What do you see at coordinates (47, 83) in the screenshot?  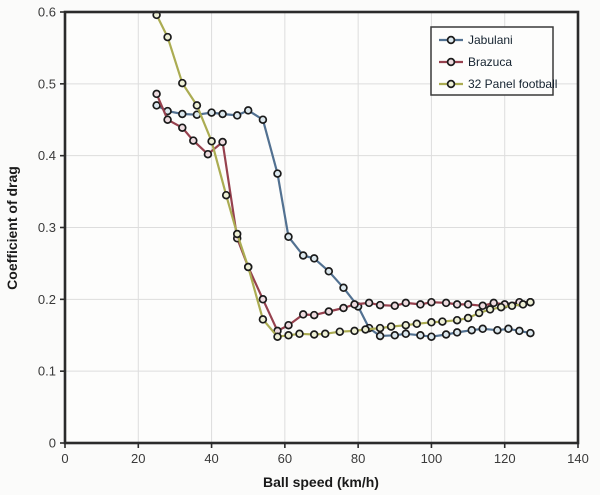 I see `y-tick-label: 0.5` at bounding box center [47, 83].